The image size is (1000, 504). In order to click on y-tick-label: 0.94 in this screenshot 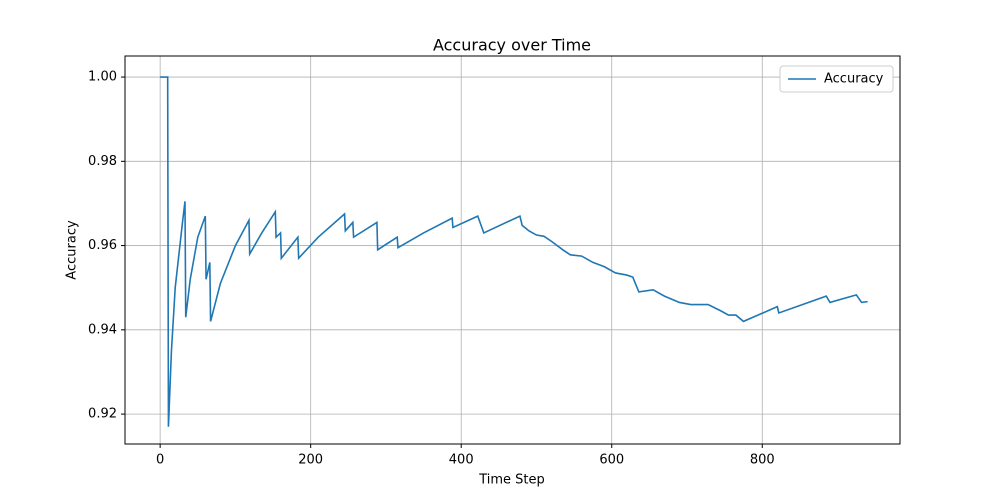, I will do `click(102, 329)`.